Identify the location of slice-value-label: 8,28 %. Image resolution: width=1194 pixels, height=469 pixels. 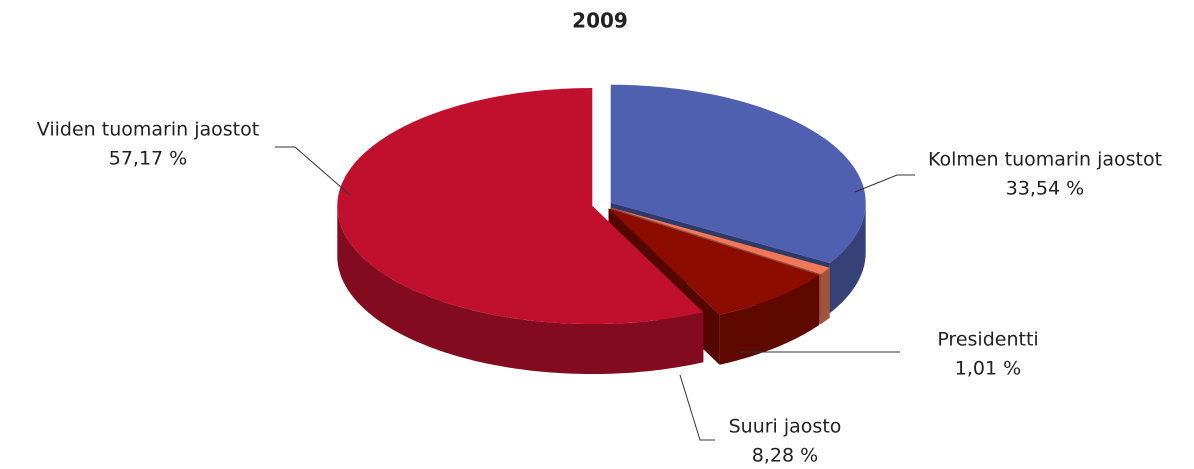
(785, 455).